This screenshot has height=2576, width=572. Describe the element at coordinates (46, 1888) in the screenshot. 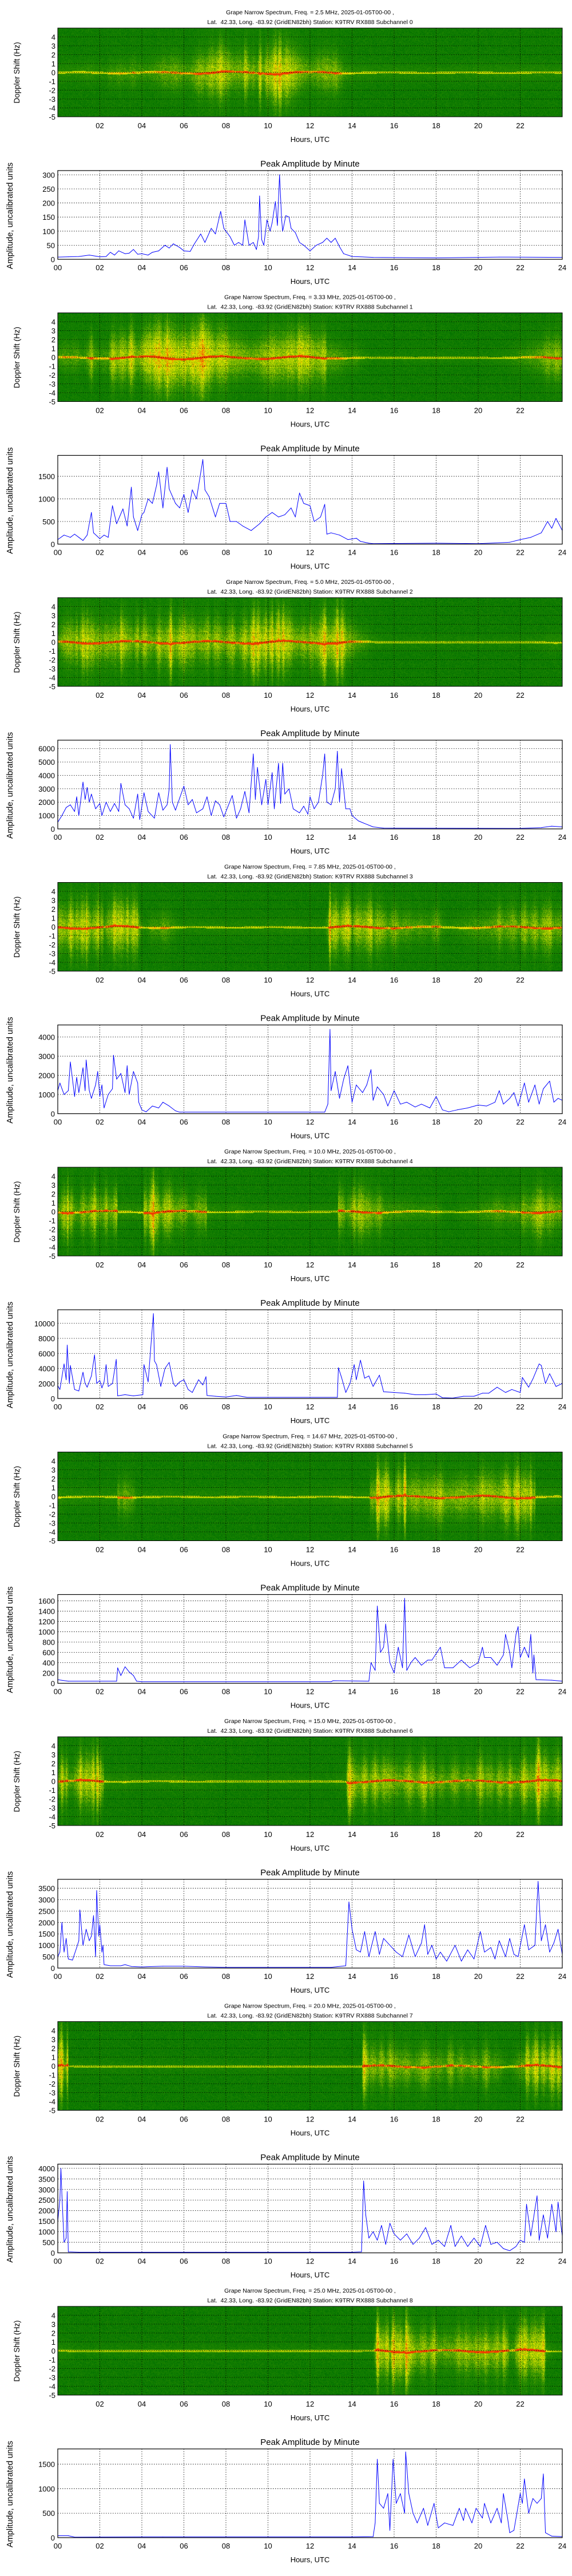

I see `y-tick-label: 3500` at that location.